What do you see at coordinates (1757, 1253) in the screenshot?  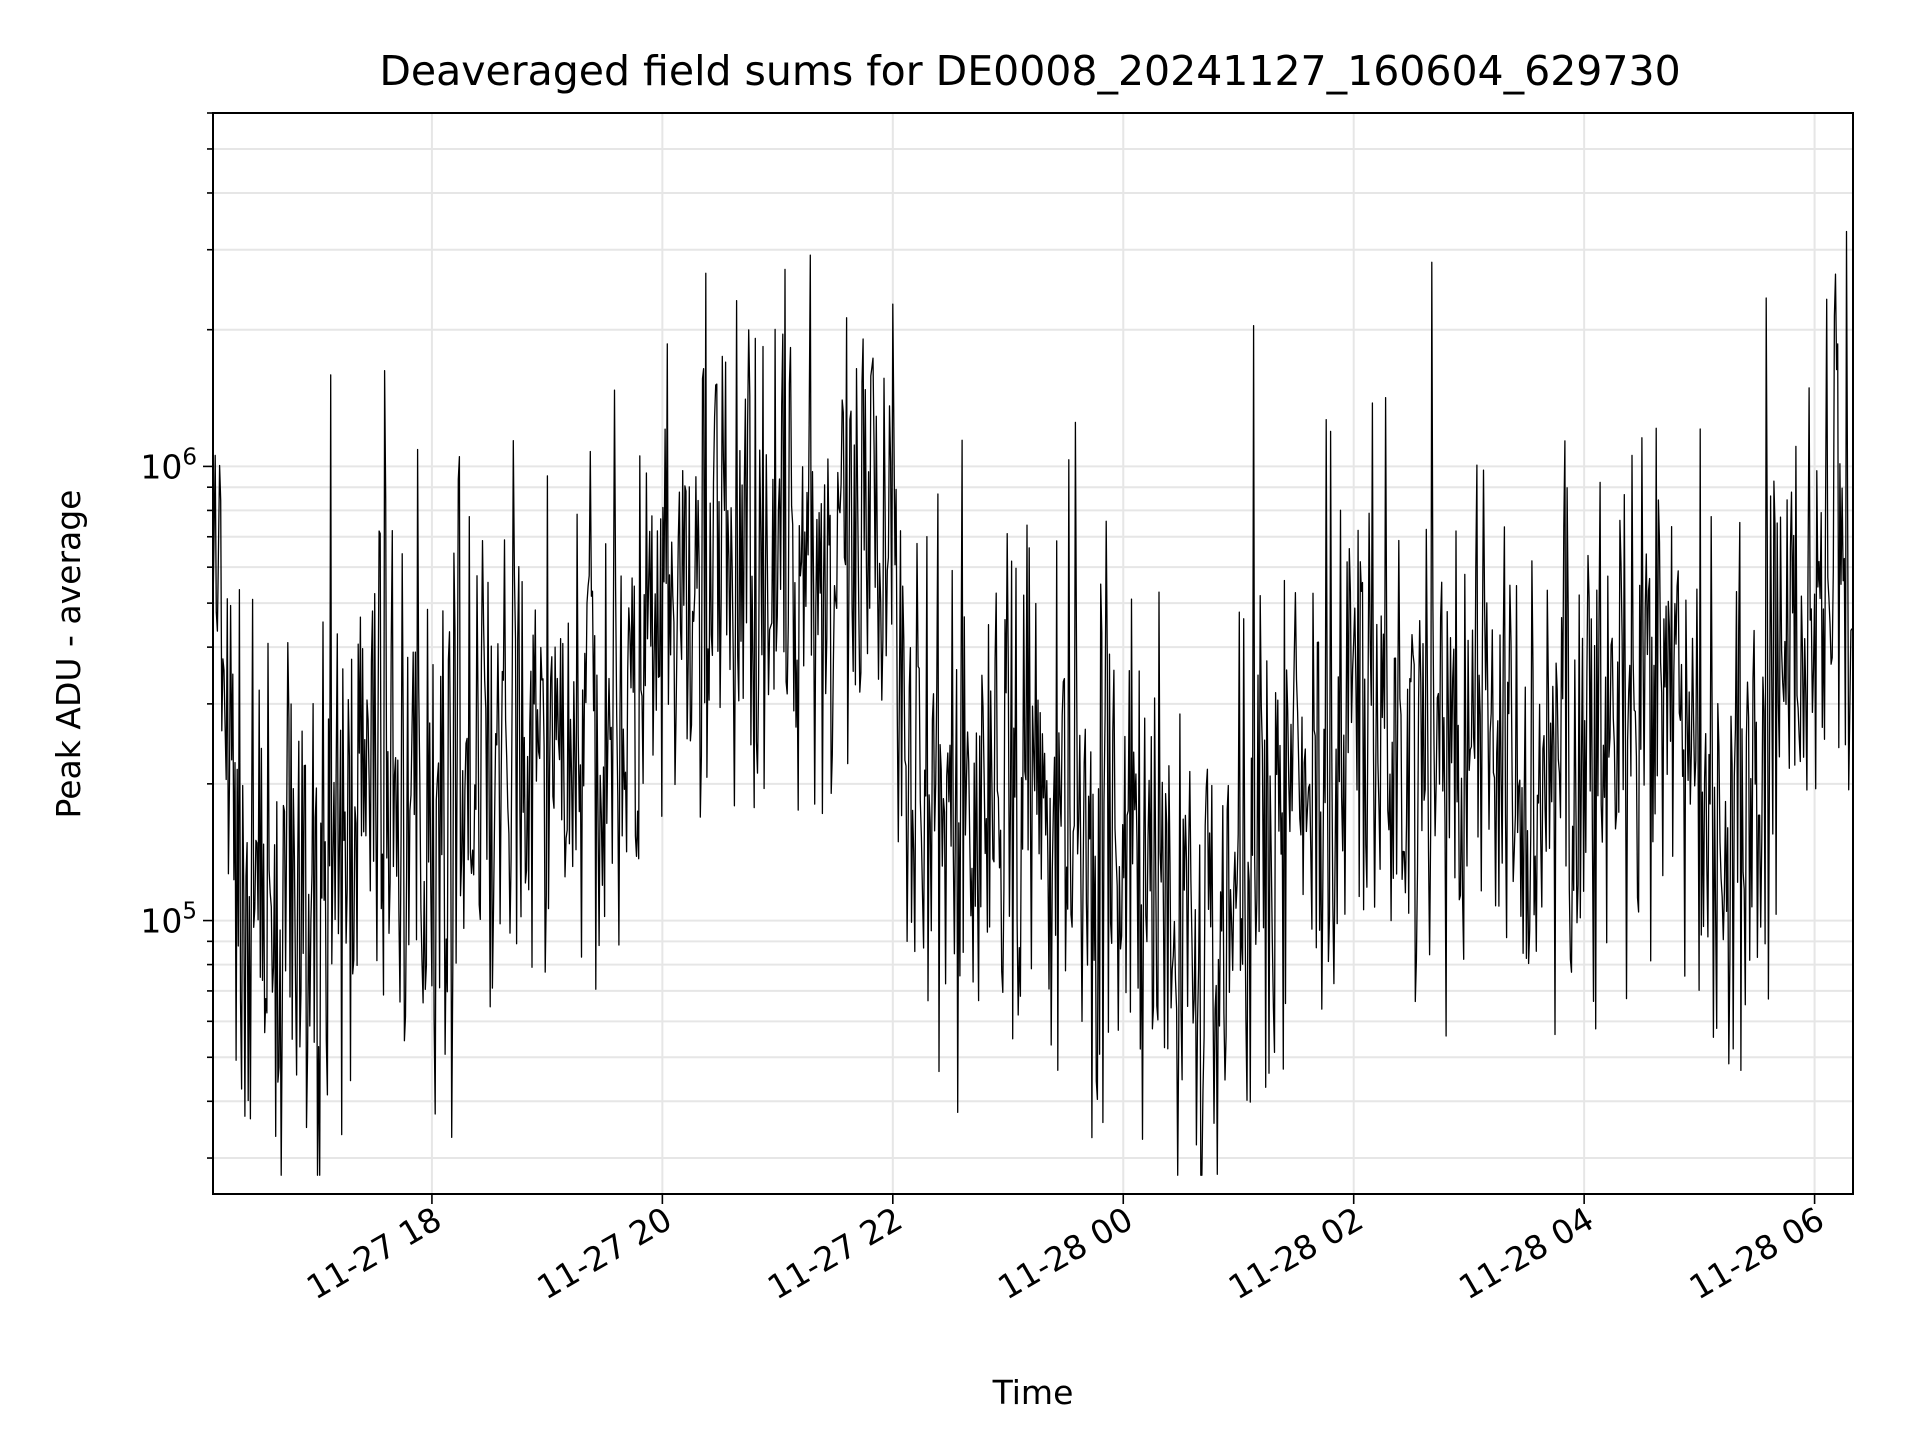 I see `x-tick-label: 11-28 06` at bounding box center [1757, 1253].